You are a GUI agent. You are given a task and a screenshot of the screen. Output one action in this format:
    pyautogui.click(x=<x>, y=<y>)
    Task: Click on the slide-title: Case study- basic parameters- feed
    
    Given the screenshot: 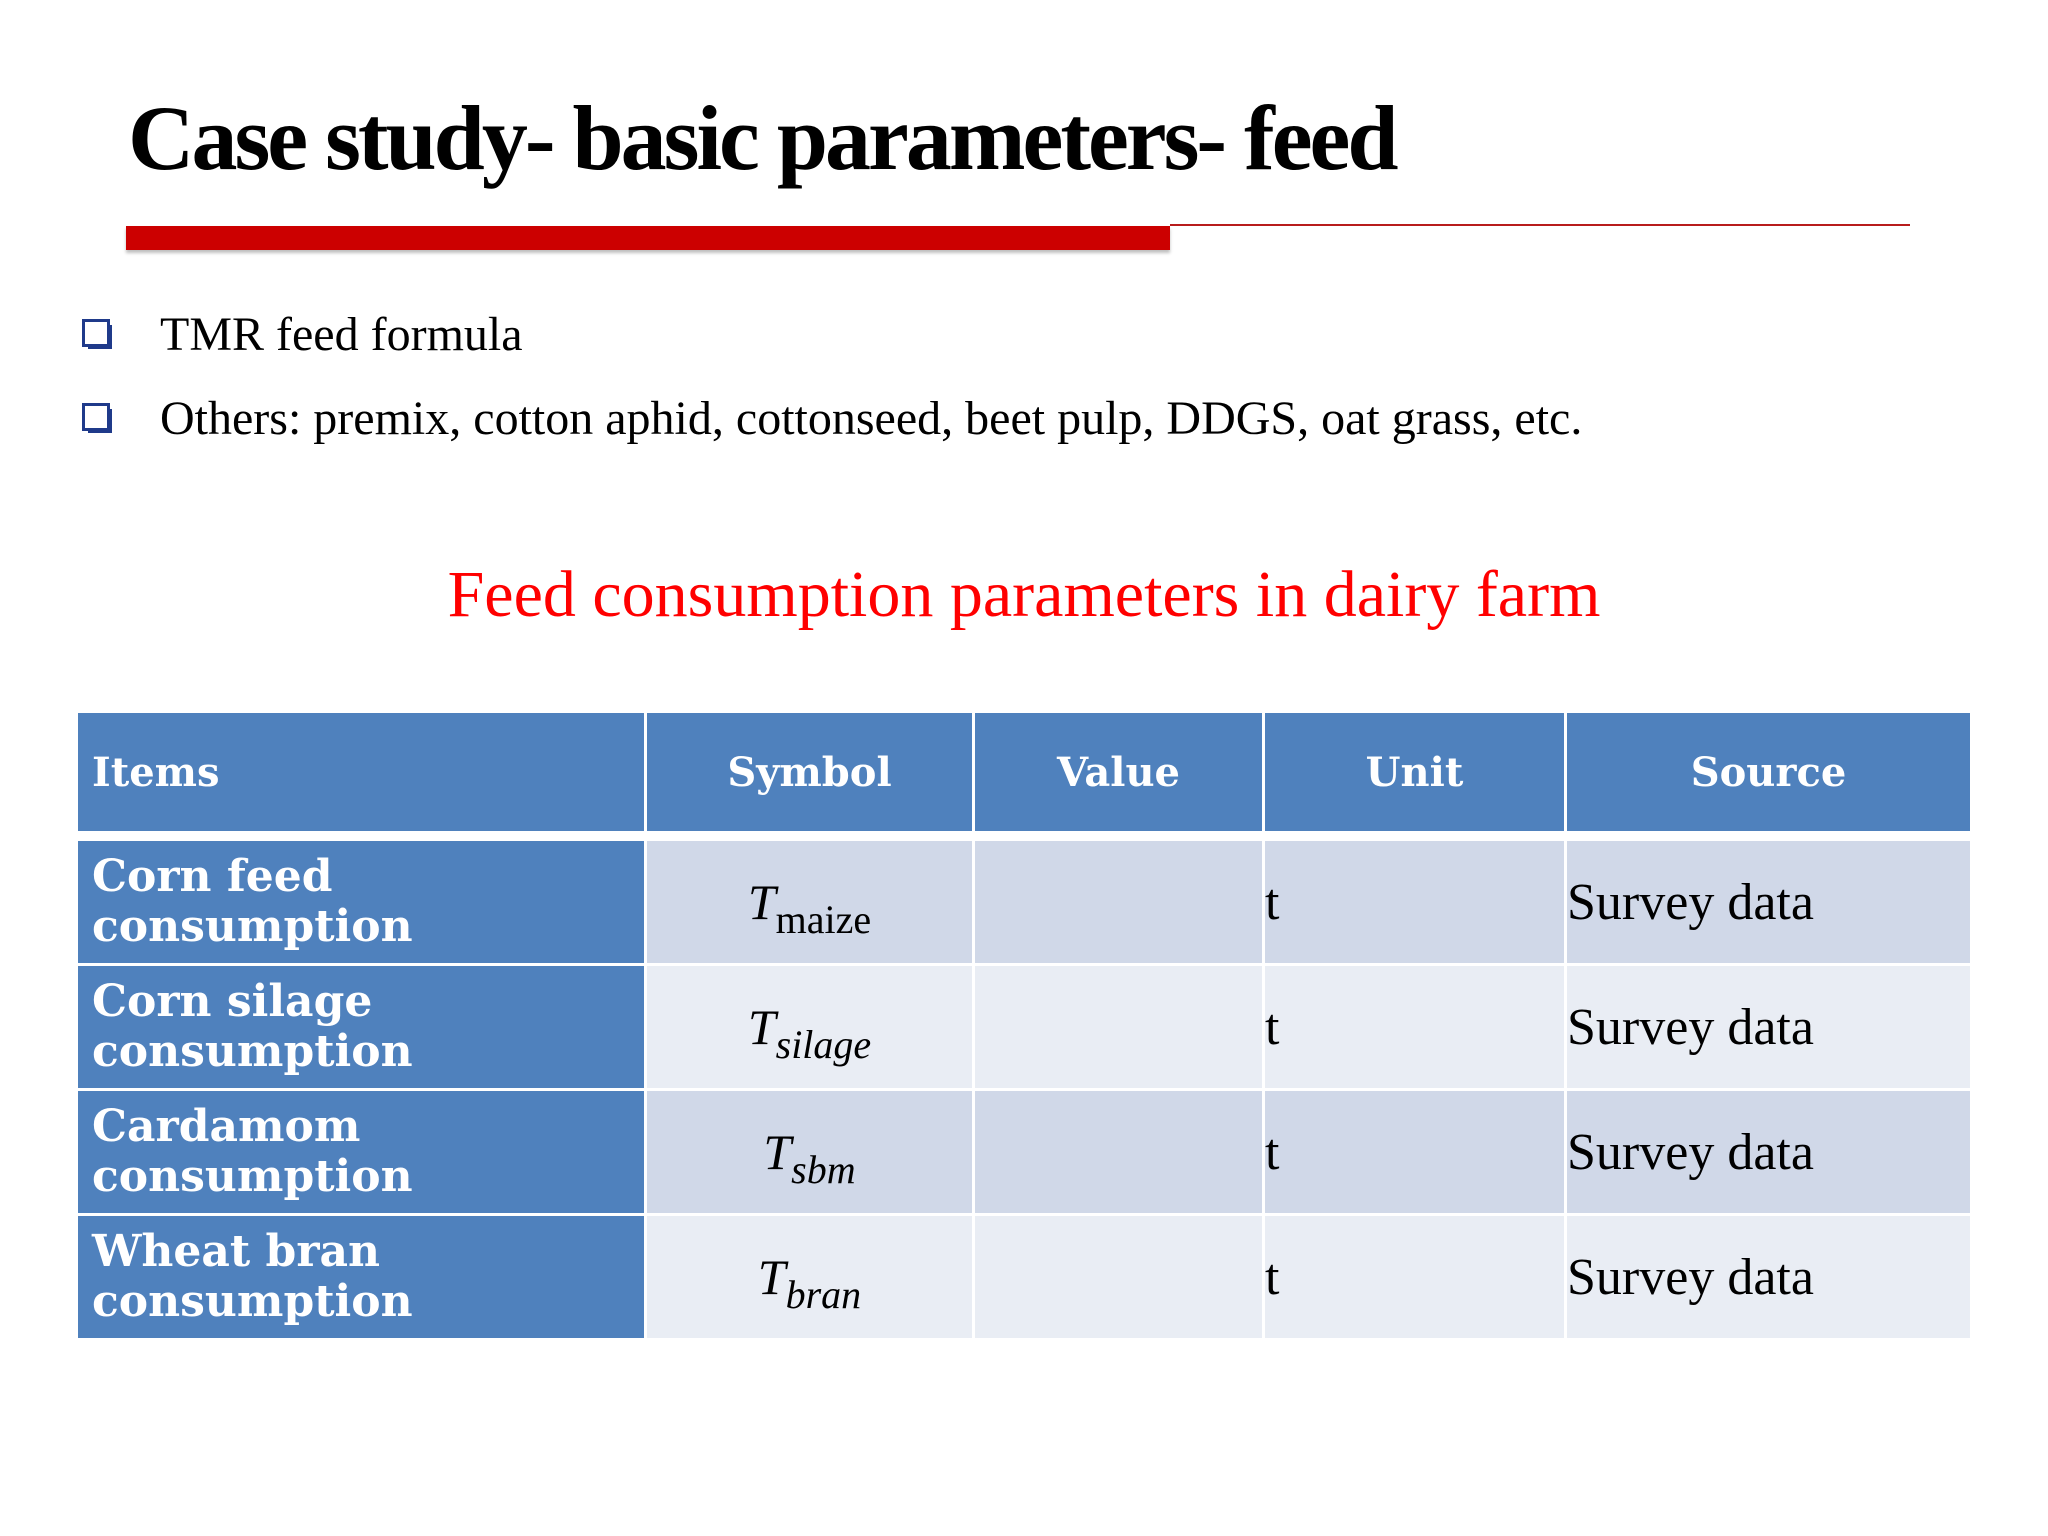 What is the action you would take?
    pyautogui.click(x=763, y=138)
    